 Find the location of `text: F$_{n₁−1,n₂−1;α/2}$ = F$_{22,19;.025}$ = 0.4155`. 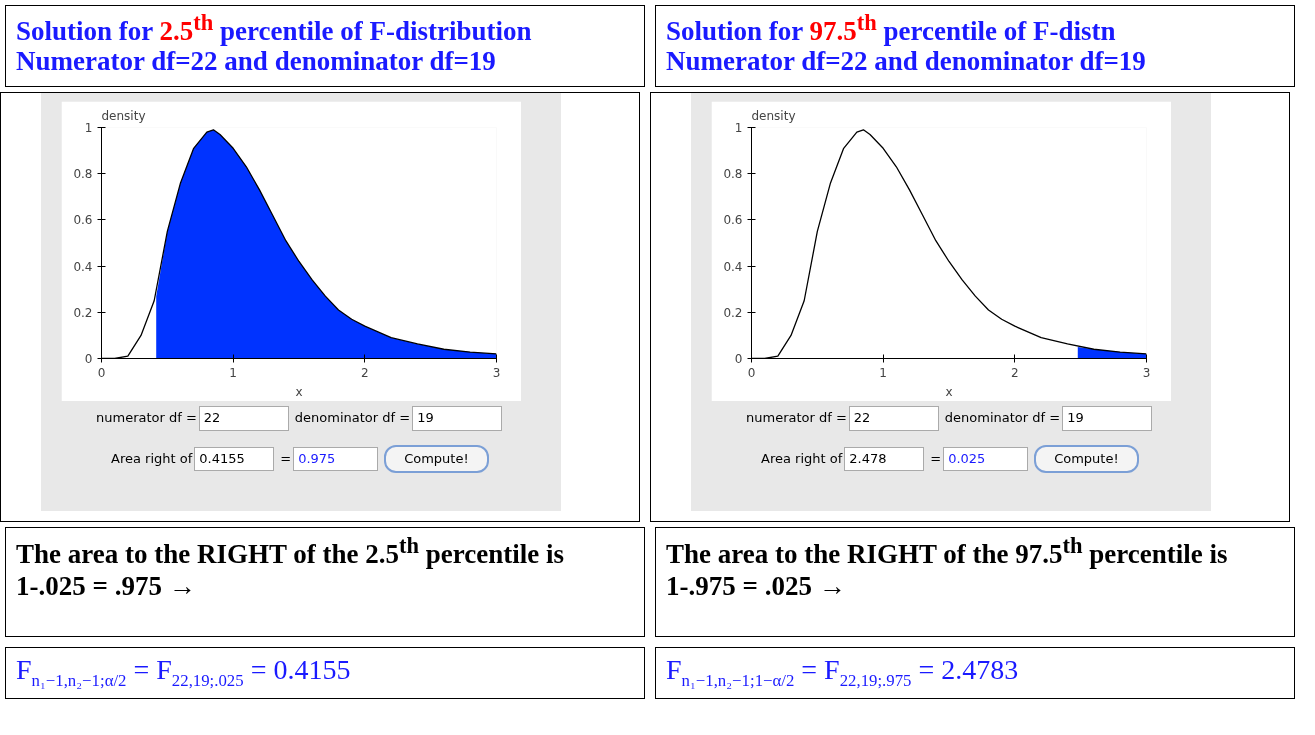

text: F$_{n₁−1,n₂−1;α/2}$ = F$_{22,19;.025}$ = 0.4155 is located at coordinates (183, 672).